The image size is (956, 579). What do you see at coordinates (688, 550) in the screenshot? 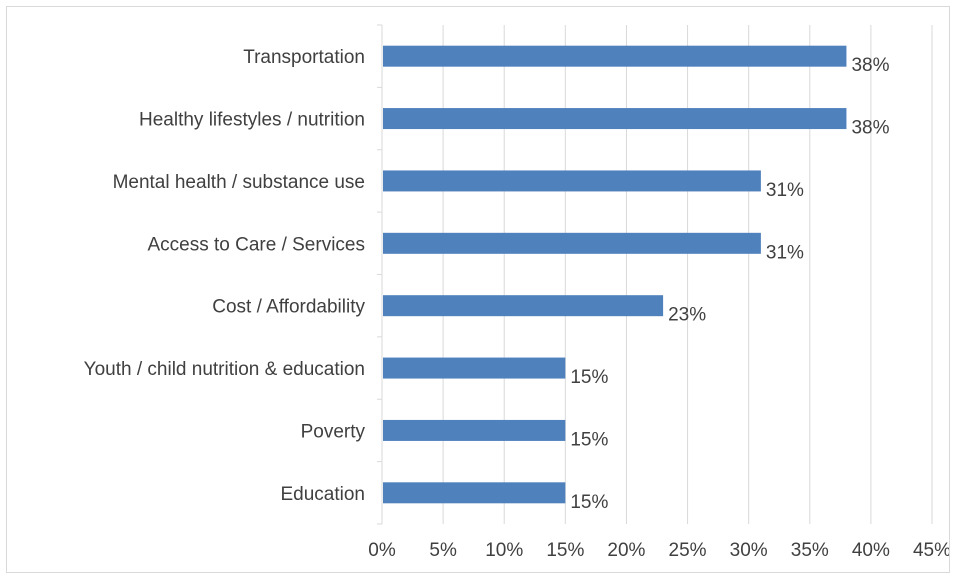
I see `x-tick-label: 25%` at bounding box center [688, 550].